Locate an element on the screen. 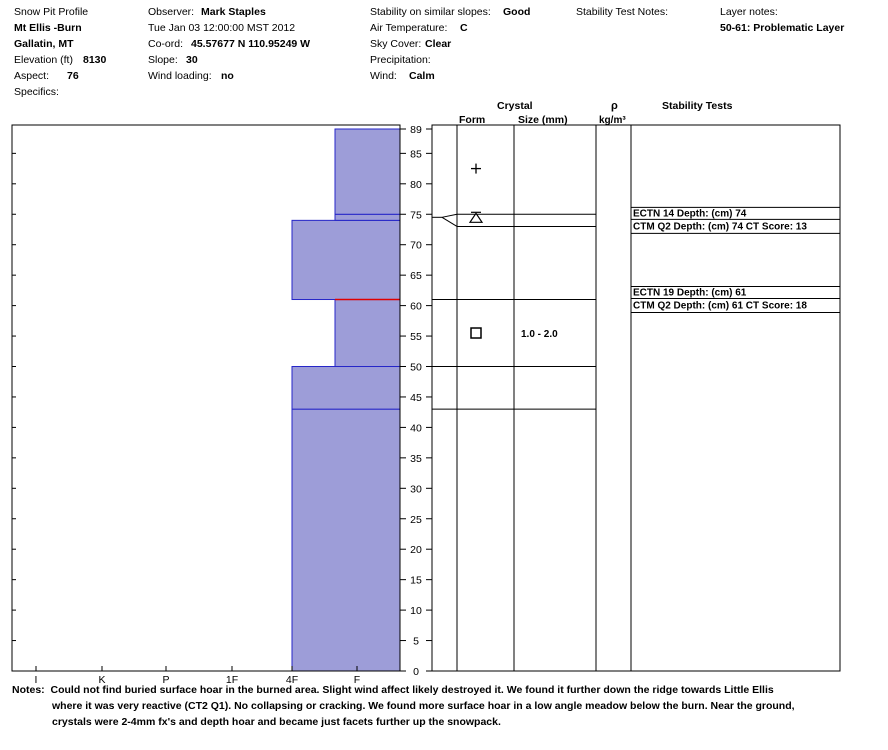 Image resolution: width=888 pixels, height=750 pixels. depth-label-80: 80 is located at coordinates (416, 185).